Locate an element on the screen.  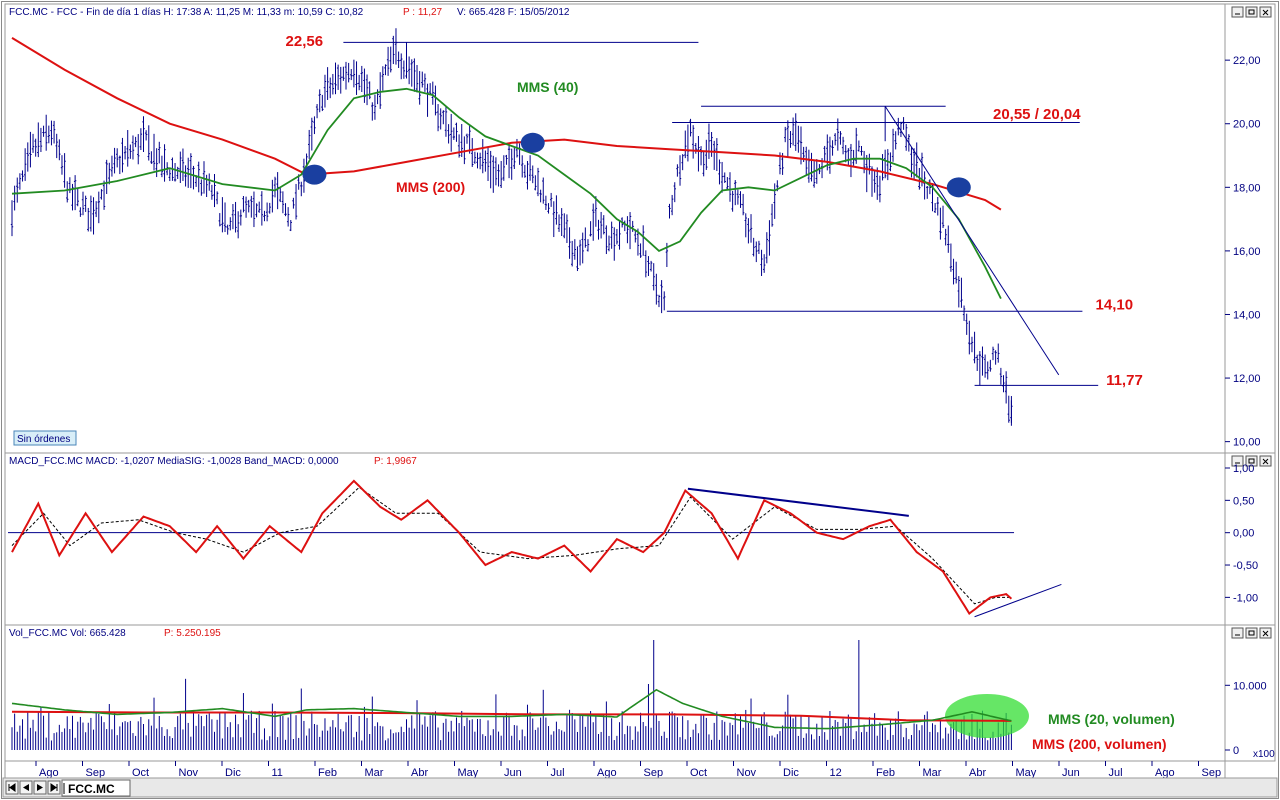
volume-y-tick-label: 10.000 is located at coordinates (1250, 686).